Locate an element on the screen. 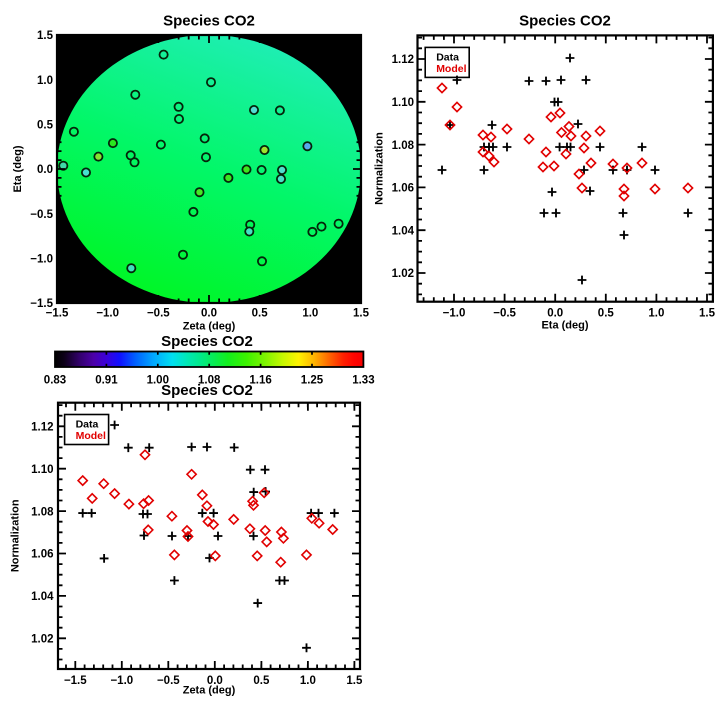  svg-text: 1.25 is located at coordinates (312, 381).